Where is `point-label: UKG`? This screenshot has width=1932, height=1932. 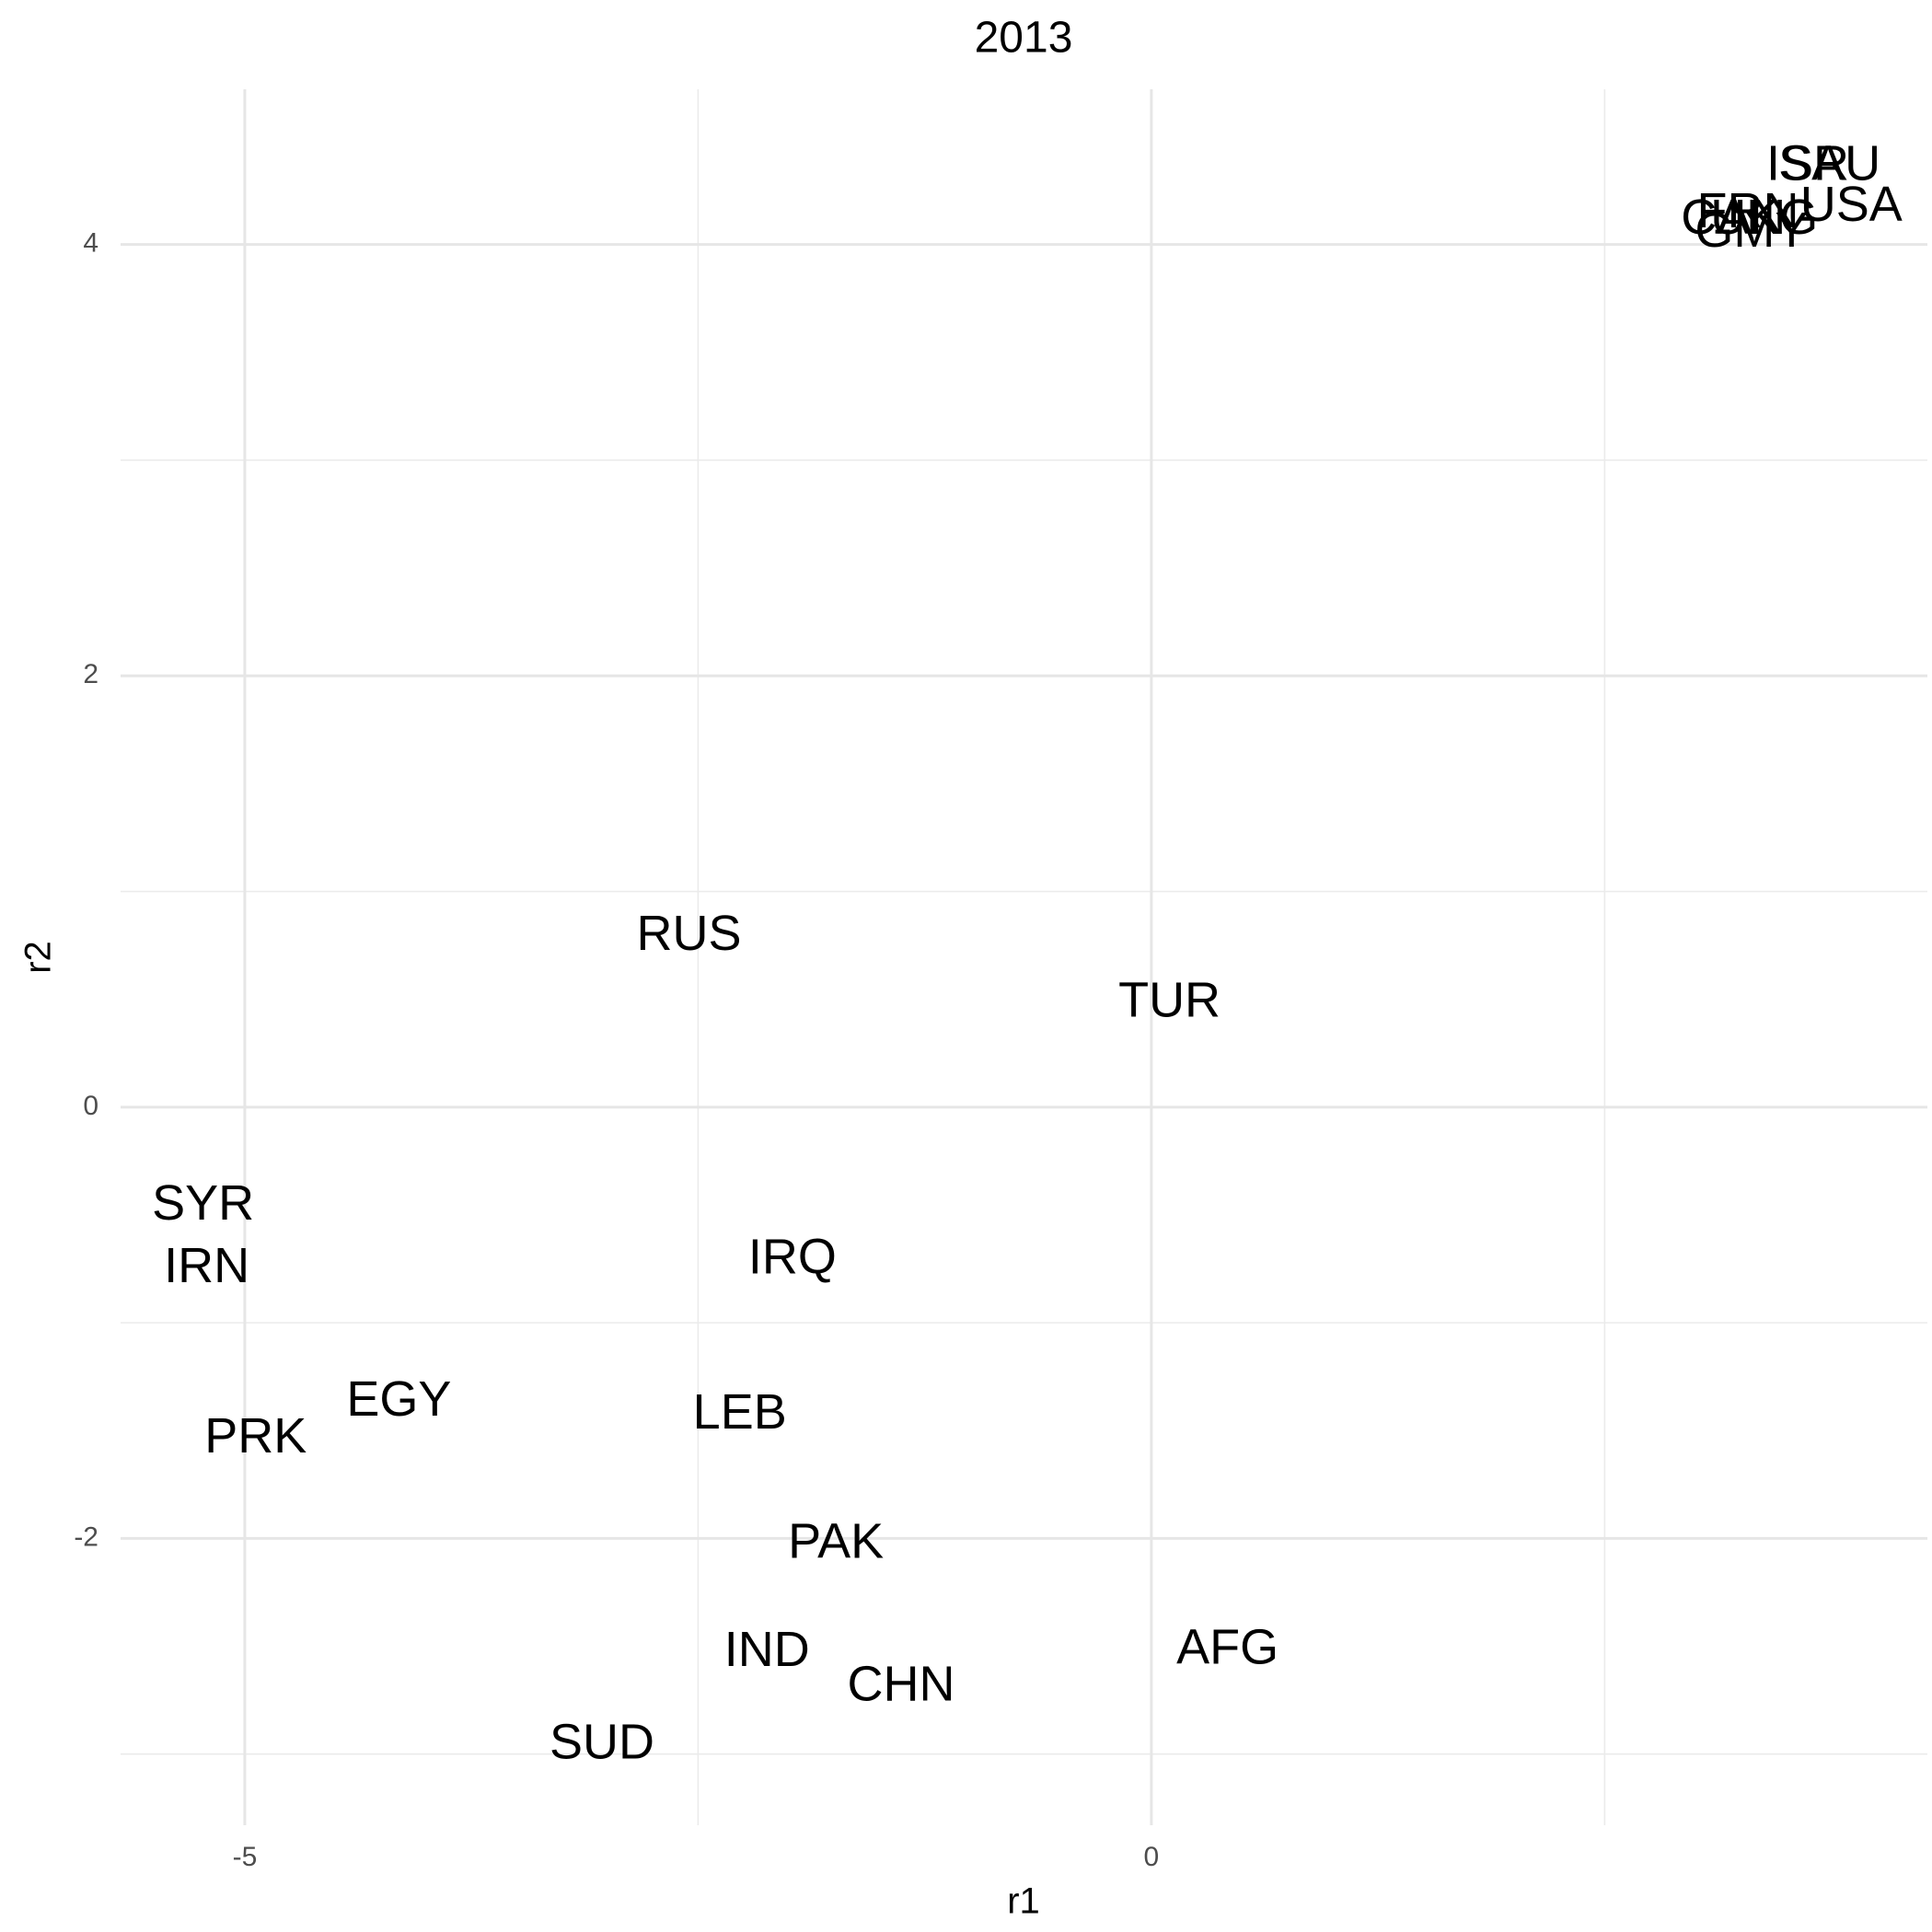
point-label: UKG is located at coordinates (1764, 217).